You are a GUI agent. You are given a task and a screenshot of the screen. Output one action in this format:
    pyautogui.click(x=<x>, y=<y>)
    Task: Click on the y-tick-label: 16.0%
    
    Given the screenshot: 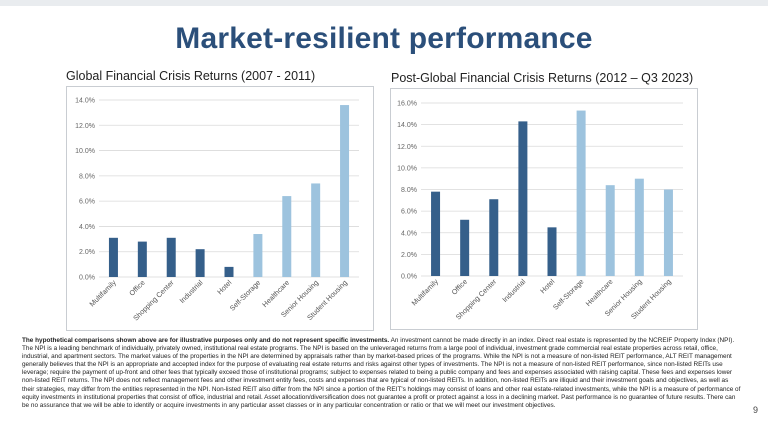 What is the action you would take?
    pyautogui.click(x=407, y=104)
    